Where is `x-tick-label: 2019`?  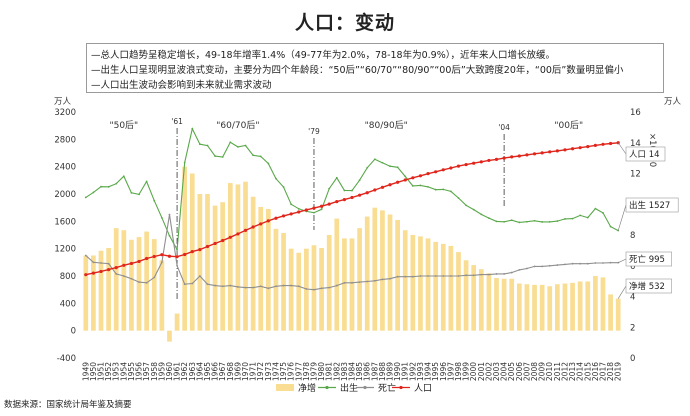 x-tick-label: 2019 is located at coordinates (618, 371).